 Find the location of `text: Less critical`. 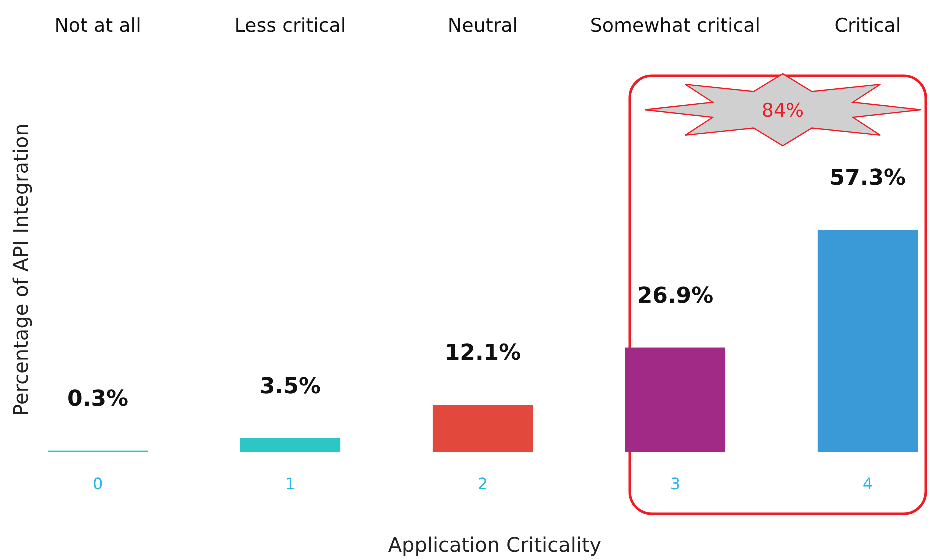

text: Less critical is located at coordinates (290, 26).